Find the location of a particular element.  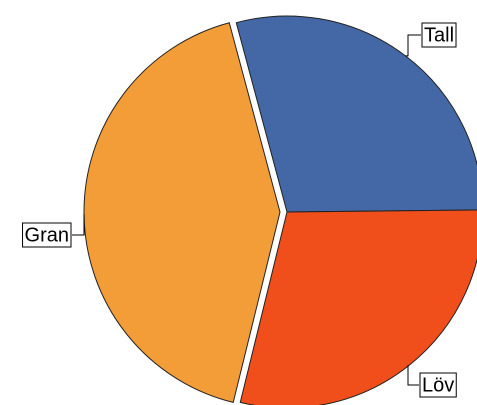

slice-label: Gran is located at coordinates (47, 235).